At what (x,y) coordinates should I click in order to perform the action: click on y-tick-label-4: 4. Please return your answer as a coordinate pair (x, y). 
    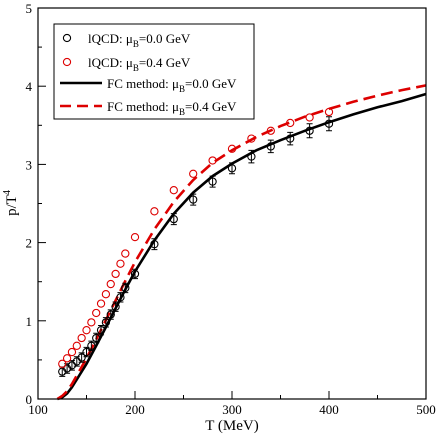
    Looking at the image, I should click on (29, 86).